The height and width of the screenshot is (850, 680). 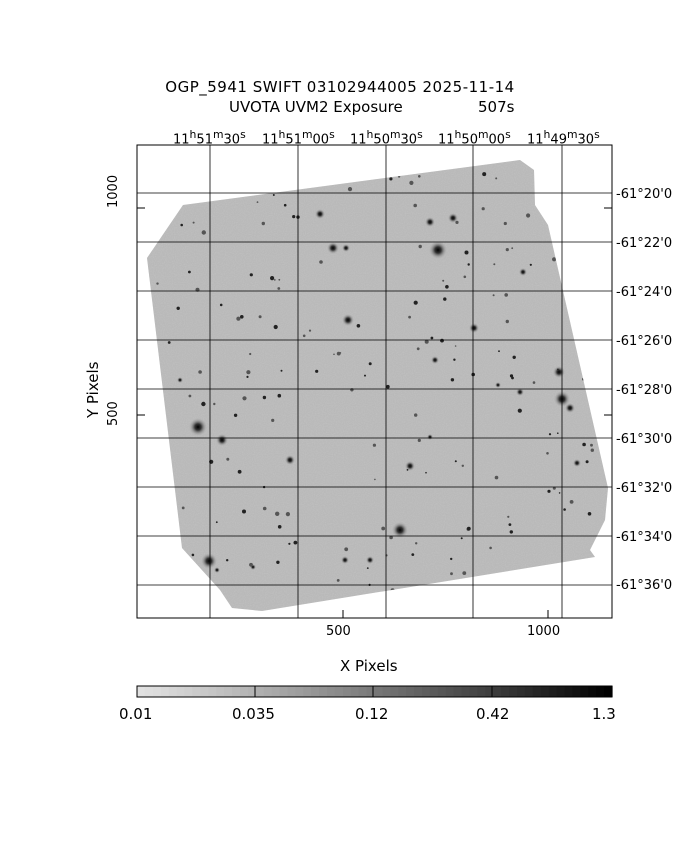 What do you see at coordinates (644, 341) in the screenshot?
I see `dec-label-4: -61°26'0` at bounding box center [644, 341].